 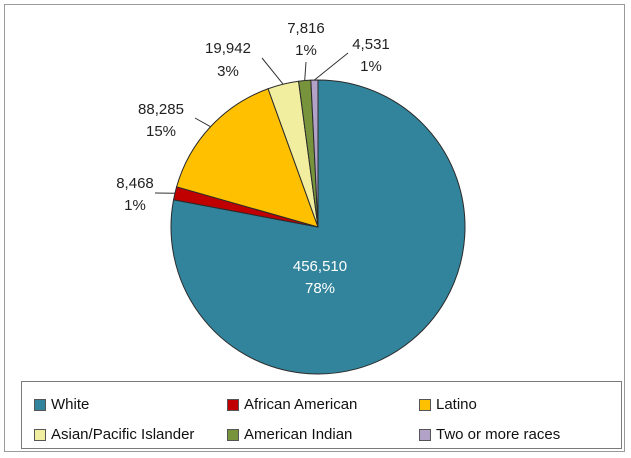 I want to click on leader-line-two-or-more, so click(x=331, y=66).